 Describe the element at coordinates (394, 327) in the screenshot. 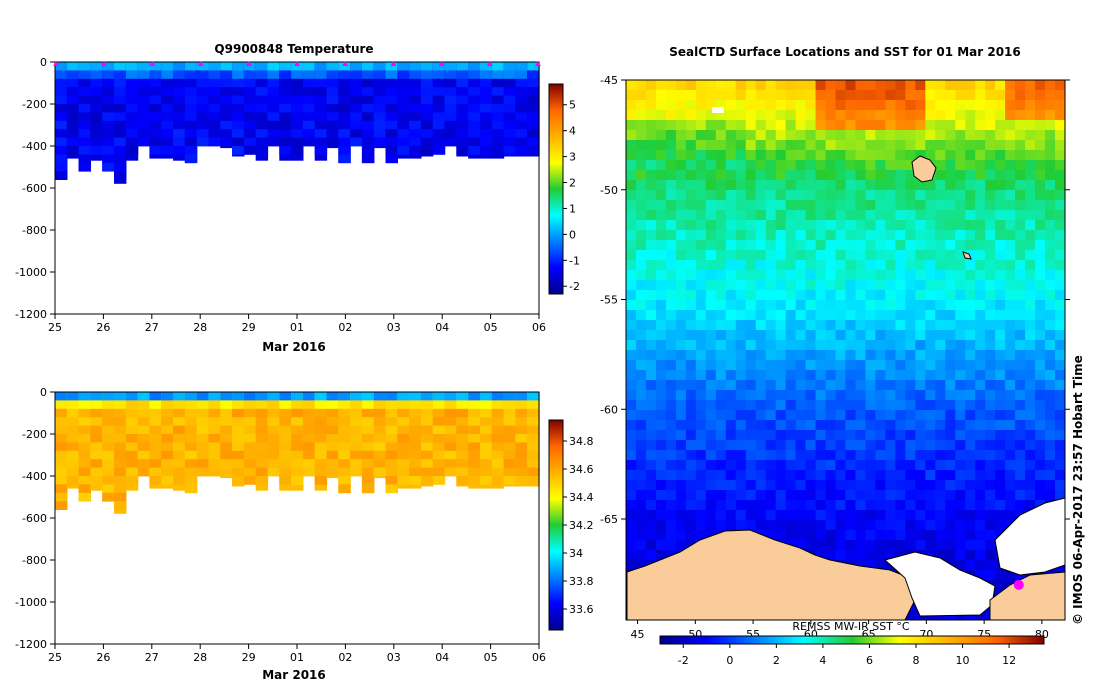

I see `x-tick-label: 03` at that location.